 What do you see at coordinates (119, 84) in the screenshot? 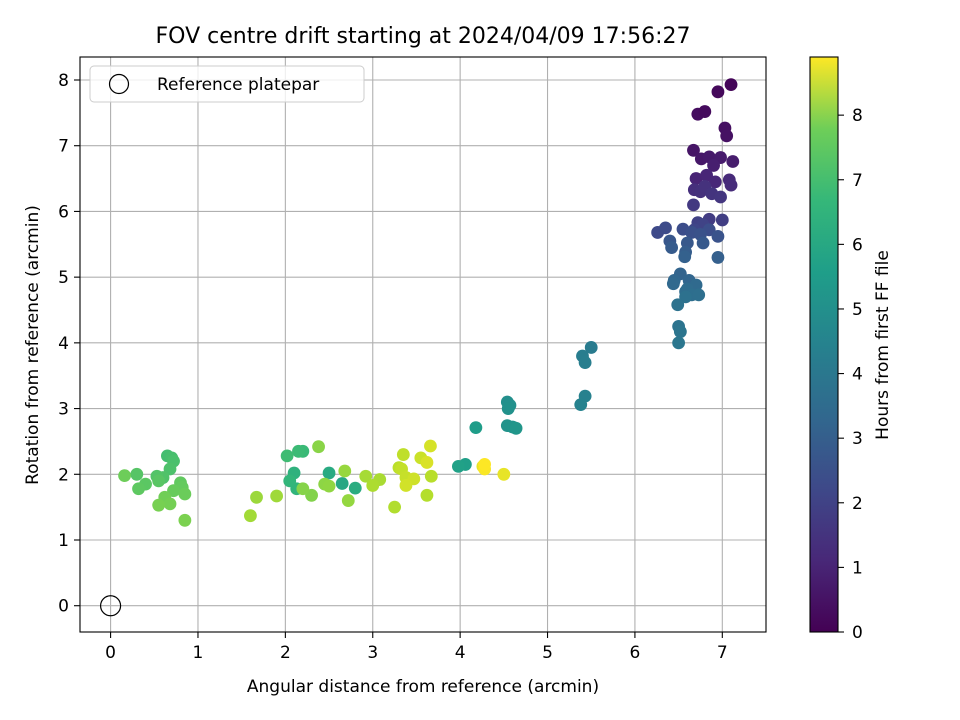
I see `legend-marker-open-circle` at bounding box center [119, 84].